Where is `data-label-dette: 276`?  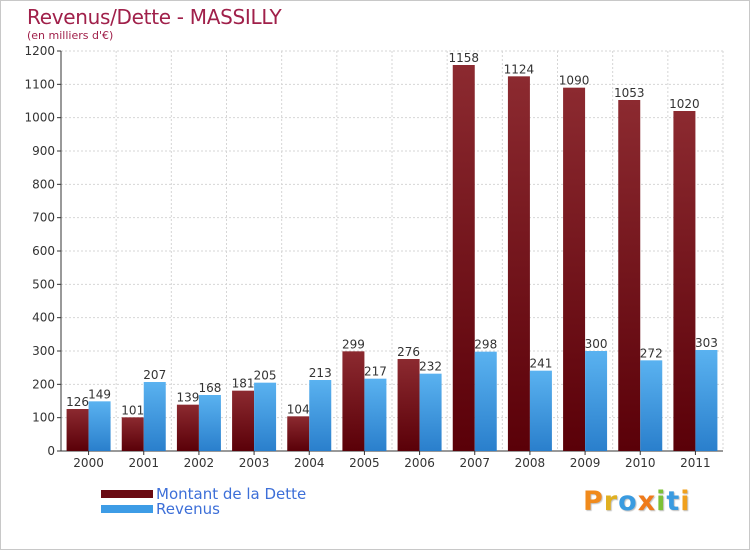 data-label-dette: 276 is located at coordinates (408, 352).